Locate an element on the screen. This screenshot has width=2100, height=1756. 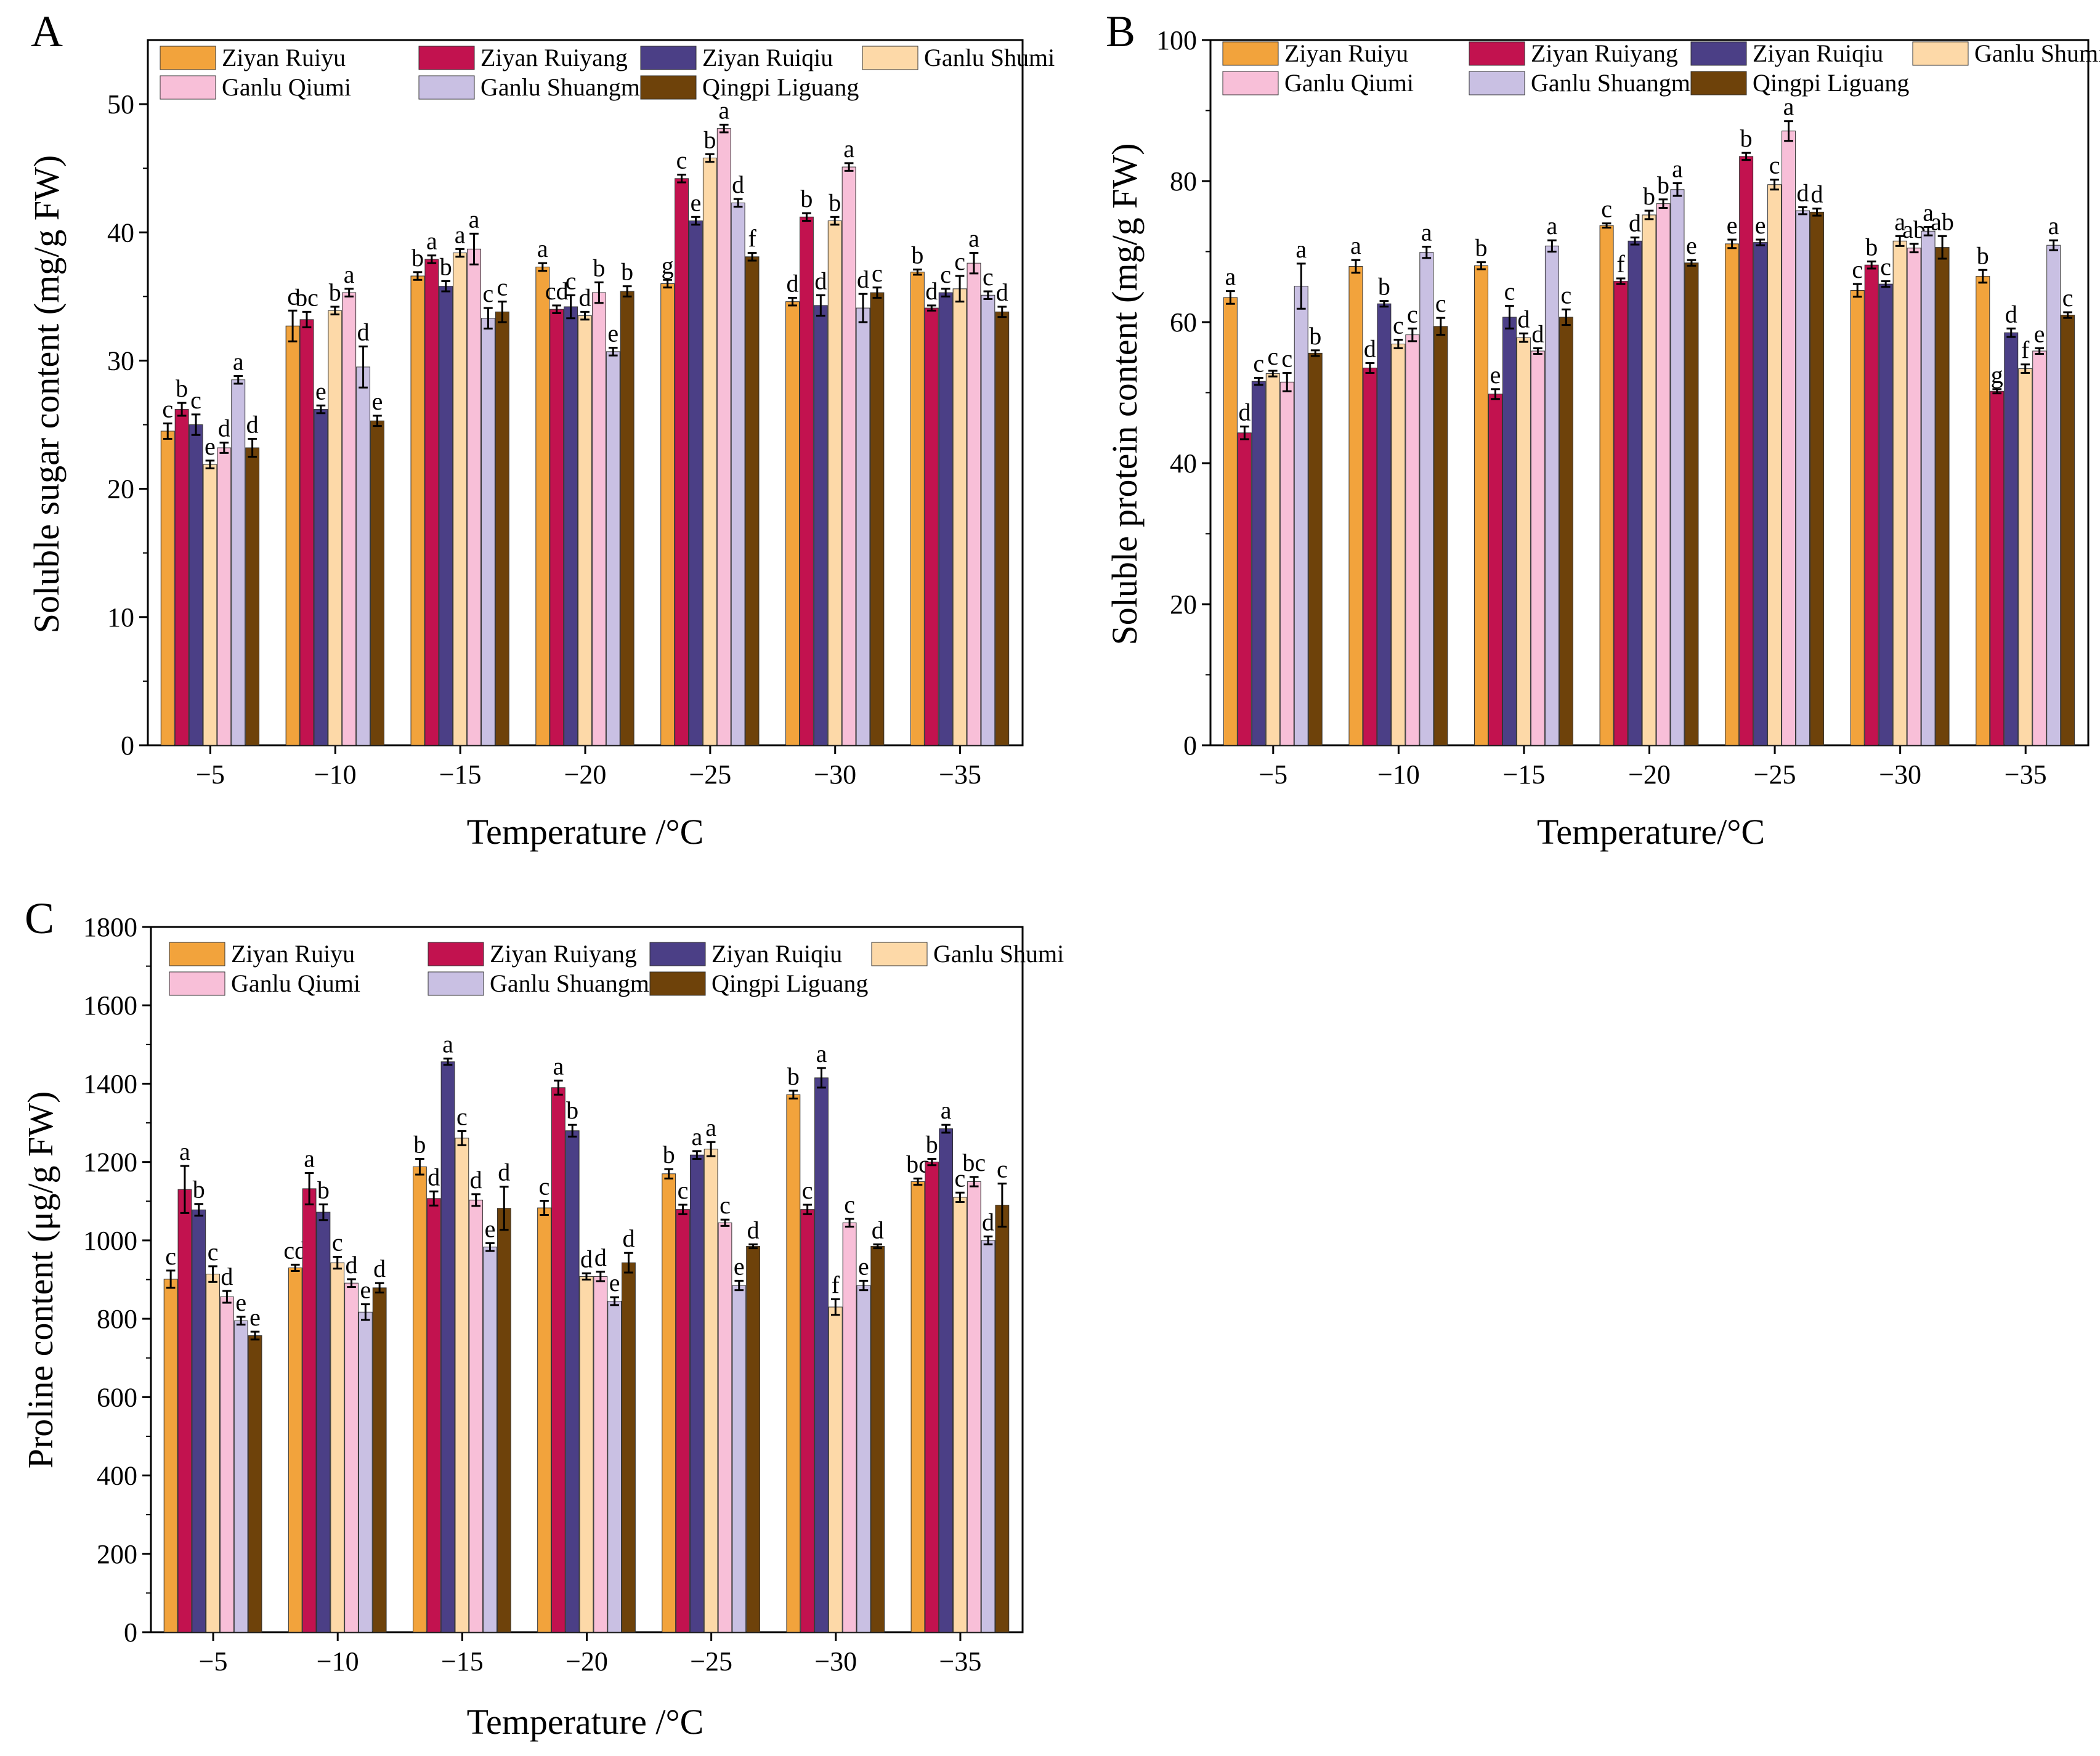
legend-label: Ziyan Ruiyang is located at coordinates (563, 954).